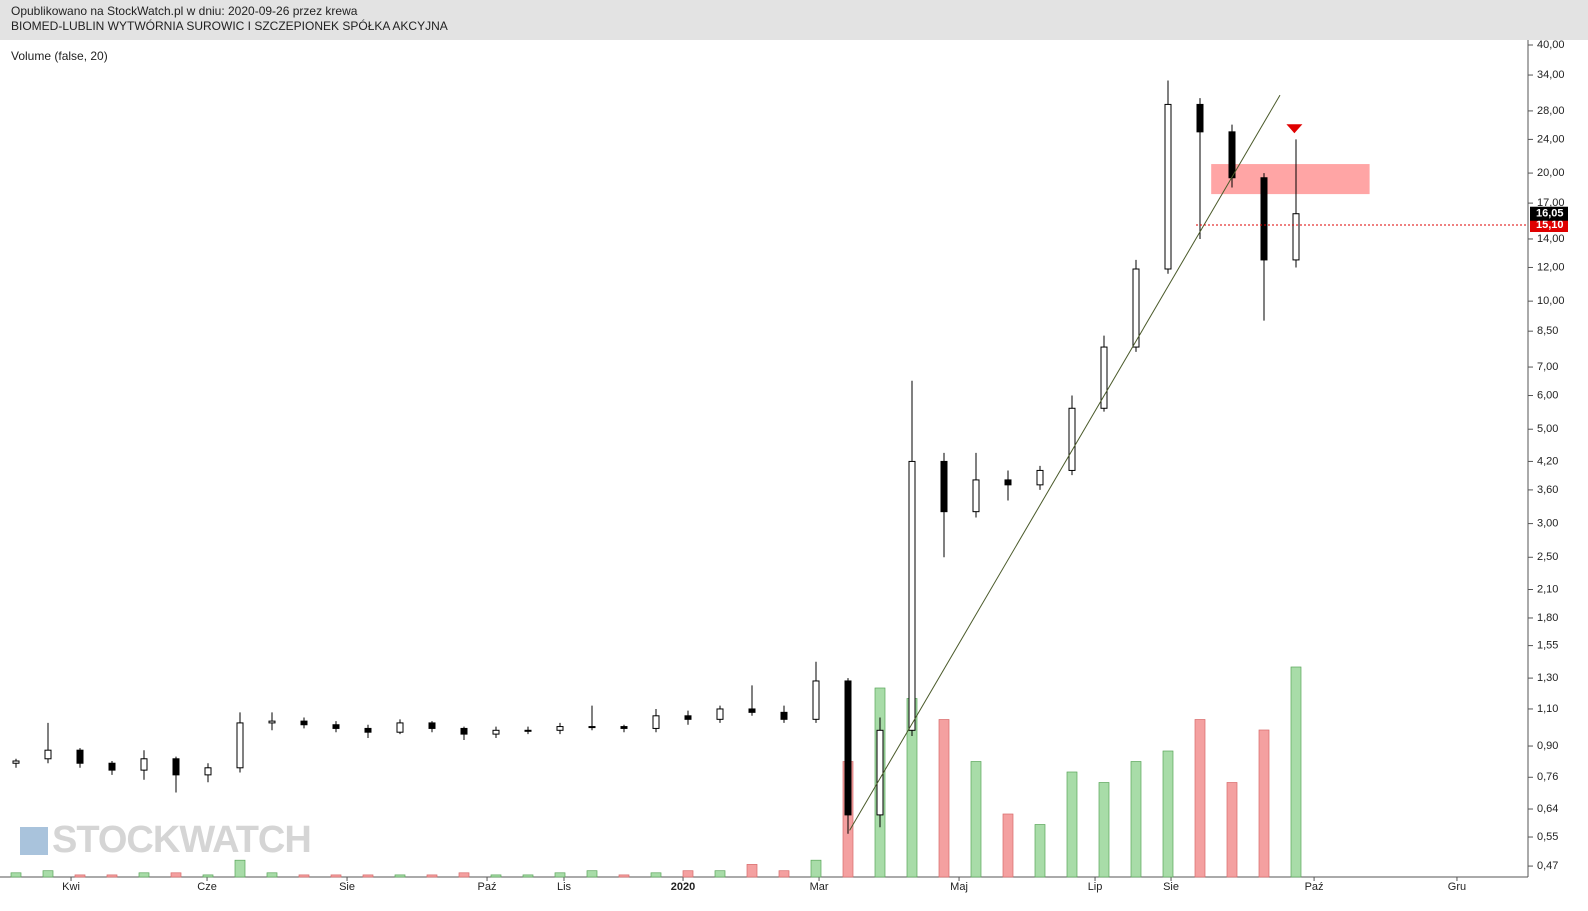  What do you see at coordinates (1551, 75) in the screenshot?
I see `y-tick-label: 34,00` at bounding box center [1551, 75].